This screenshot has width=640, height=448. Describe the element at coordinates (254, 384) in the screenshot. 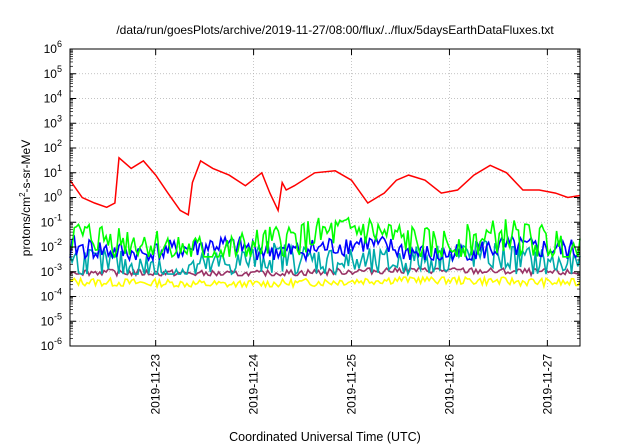

I see `x-tick-label: 2019-11-24` at that location.